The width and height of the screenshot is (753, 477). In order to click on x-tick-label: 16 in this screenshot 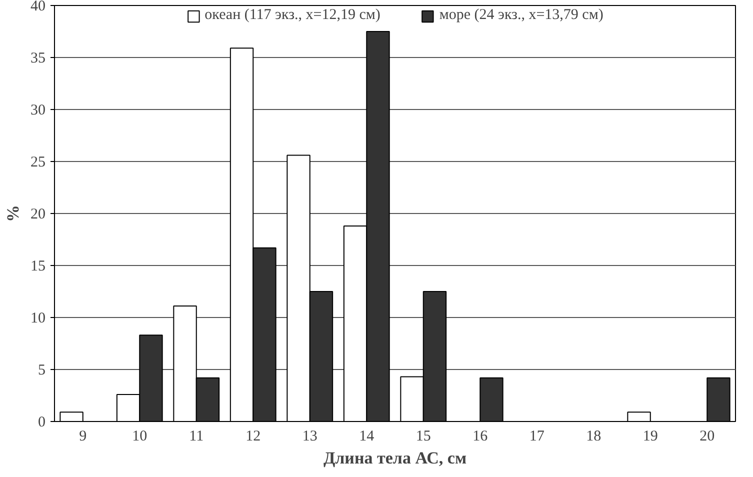, I will do `click(480, 436)`.